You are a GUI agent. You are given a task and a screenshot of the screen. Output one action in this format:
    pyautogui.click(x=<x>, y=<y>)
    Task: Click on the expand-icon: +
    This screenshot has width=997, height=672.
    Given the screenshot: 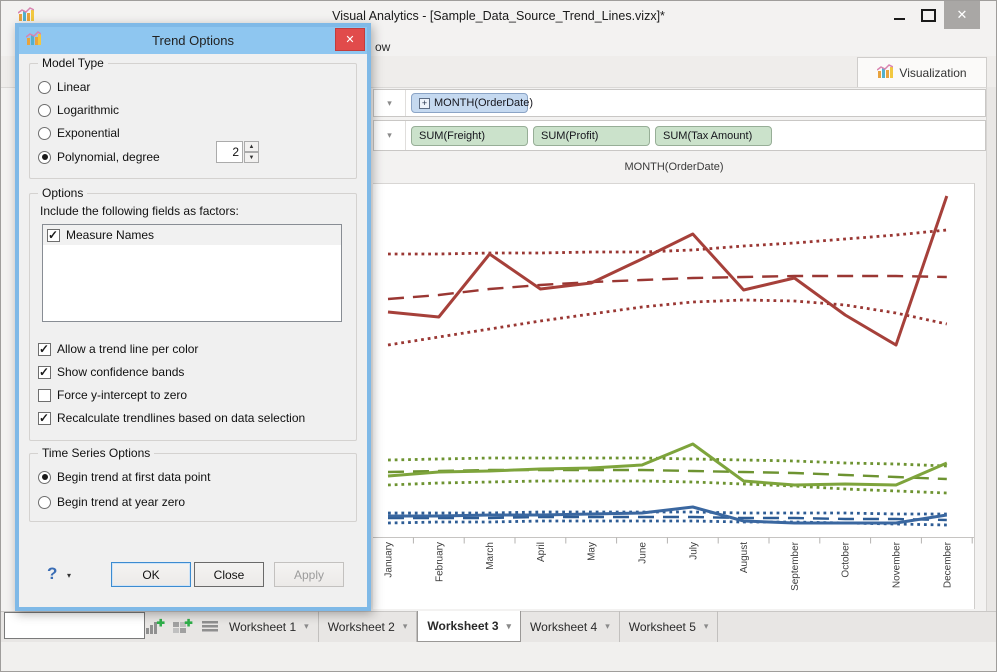 What is the action you would take?
    pyautogui.click(x=424, y=103)
    